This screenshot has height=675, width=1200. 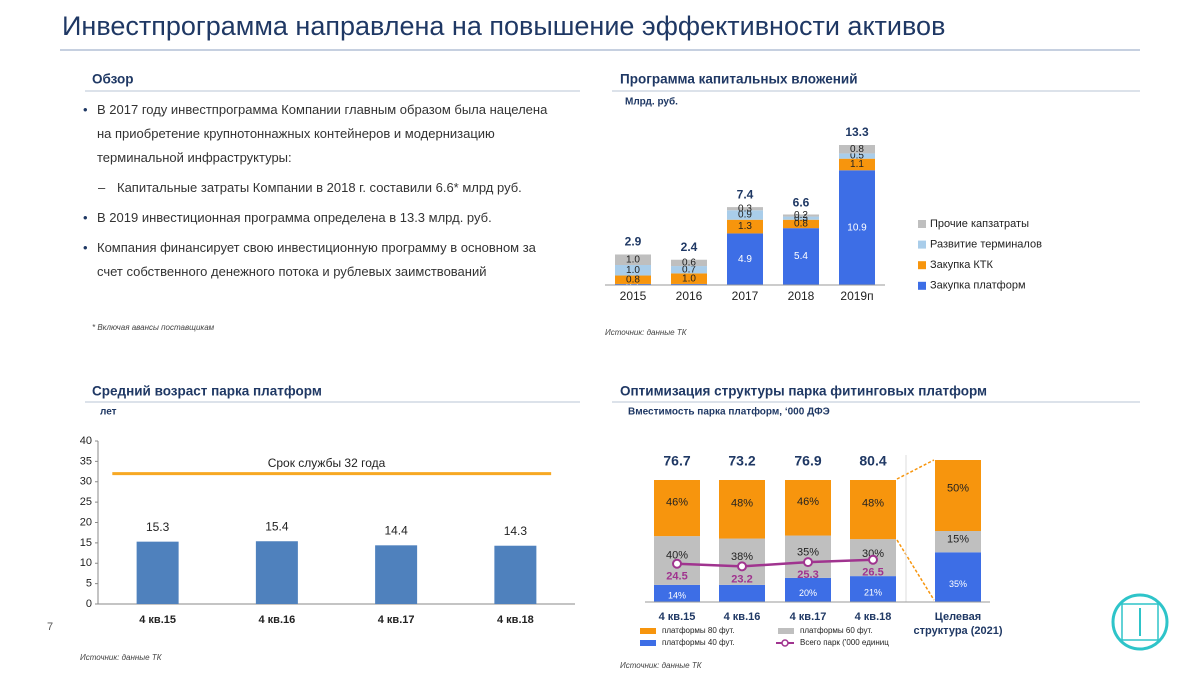 I want to click on total-label: 13.3, so click(x=857, y=132).